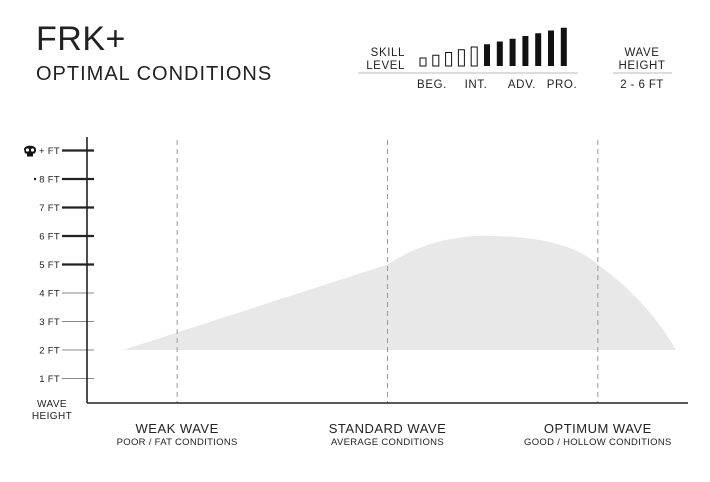 The width and height of the screenshot is (710, 482). What do you see at coordinates (598, 442) in the screenshot?
I see `category-sublabel: GOOD / HOLLOW CONDITIONS` at bounding box center [598, 442].